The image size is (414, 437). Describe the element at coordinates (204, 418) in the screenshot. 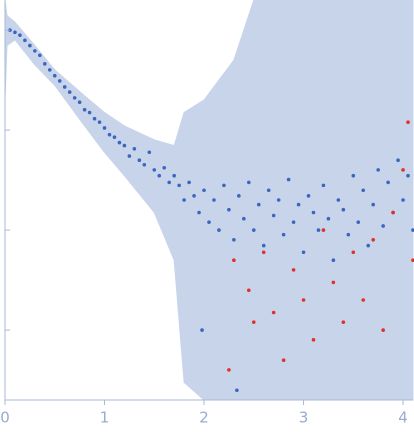

I see `x-tick-label: 2` at that location.